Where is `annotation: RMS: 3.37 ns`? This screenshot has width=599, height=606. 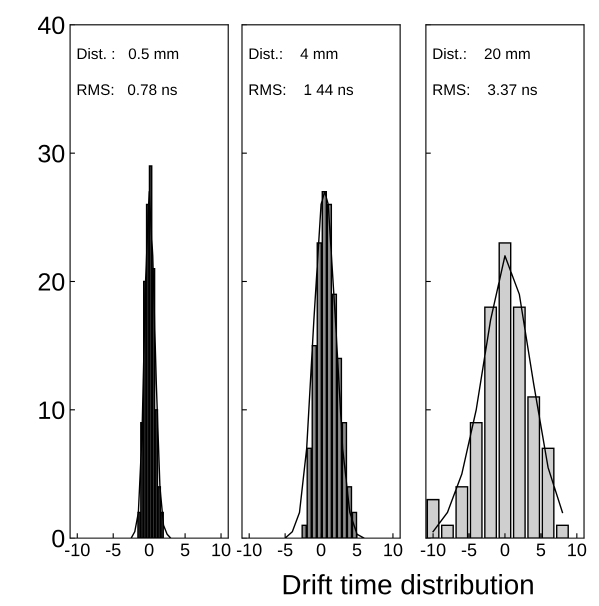
annotation: RMS: 3.37 ns is located at coordinates (485, 90).